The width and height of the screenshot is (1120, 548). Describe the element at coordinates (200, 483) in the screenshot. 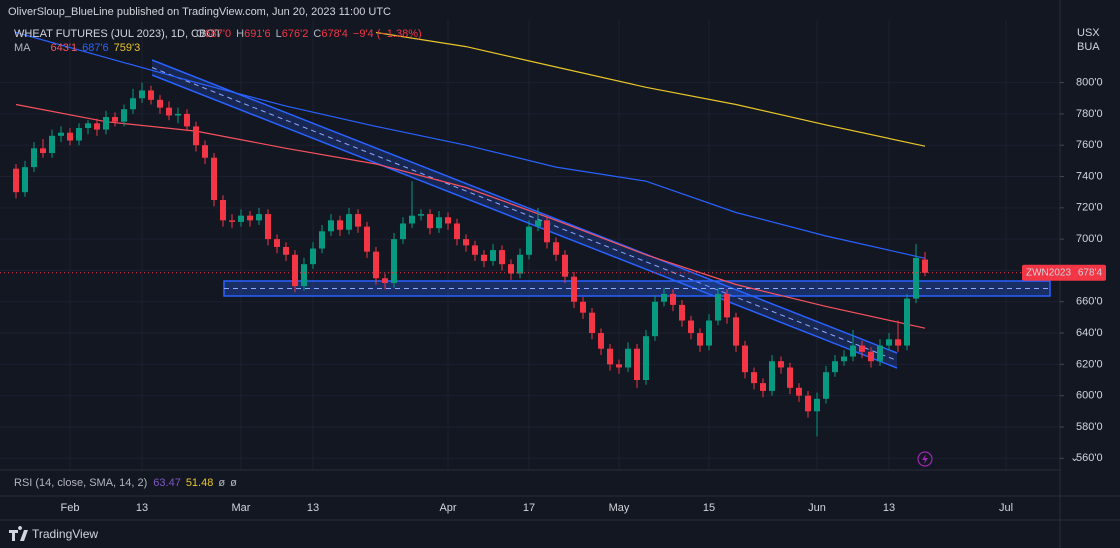

I see `rsi-value: 51.48` at that location.